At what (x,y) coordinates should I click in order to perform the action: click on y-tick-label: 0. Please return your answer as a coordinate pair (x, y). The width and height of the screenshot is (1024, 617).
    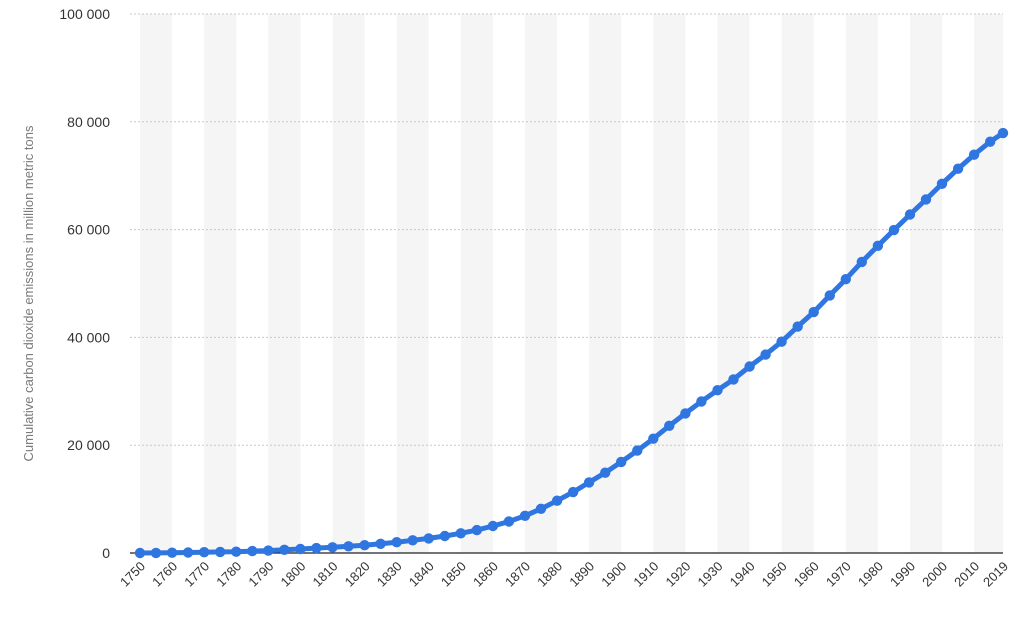
    Looking at the image, I should click on (106, 553).